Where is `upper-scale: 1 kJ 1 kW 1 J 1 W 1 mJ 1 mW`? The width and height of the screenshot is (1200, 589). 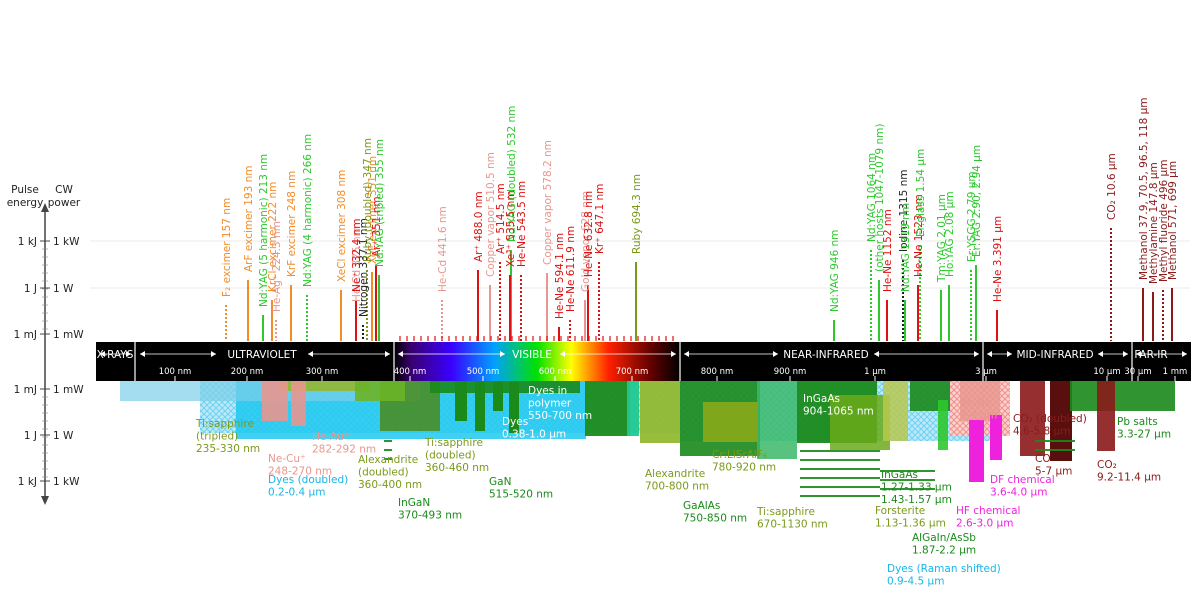
upper-scale: 1 kJ 1 kW 1 J 1 W 1 mJ 1 mW is located at coordinates (49, 288).